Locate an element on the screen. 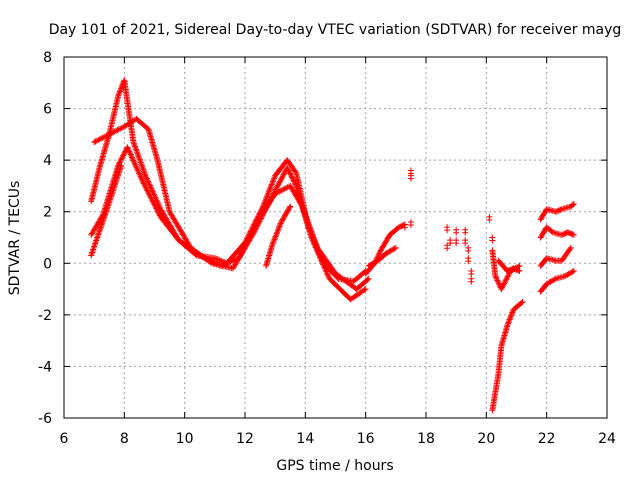  series-track-n is located at coordinates (557, 281).